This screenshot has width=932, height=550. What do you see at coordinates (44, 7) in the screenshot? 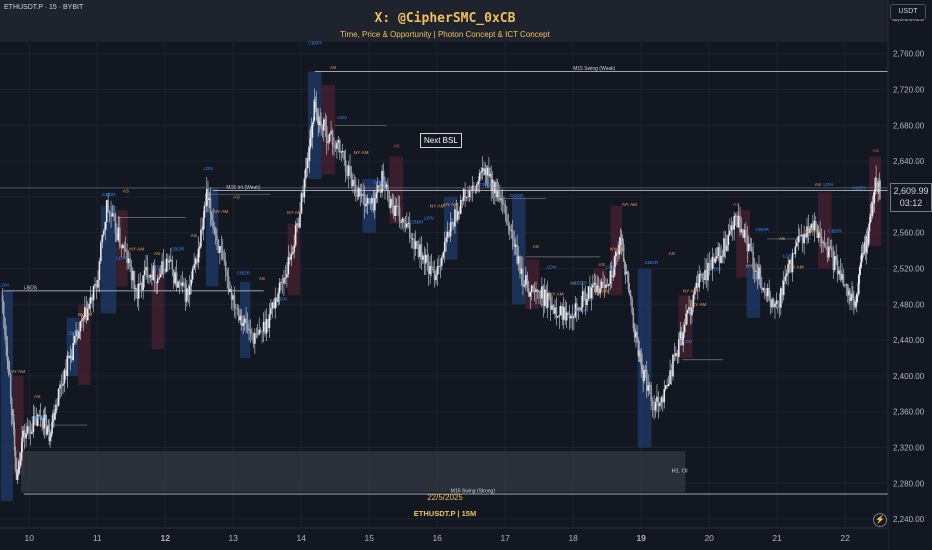
I see `symbol-info: ETHUSDT.P · 15 · BYBIT` at bounding box center [44, 7].